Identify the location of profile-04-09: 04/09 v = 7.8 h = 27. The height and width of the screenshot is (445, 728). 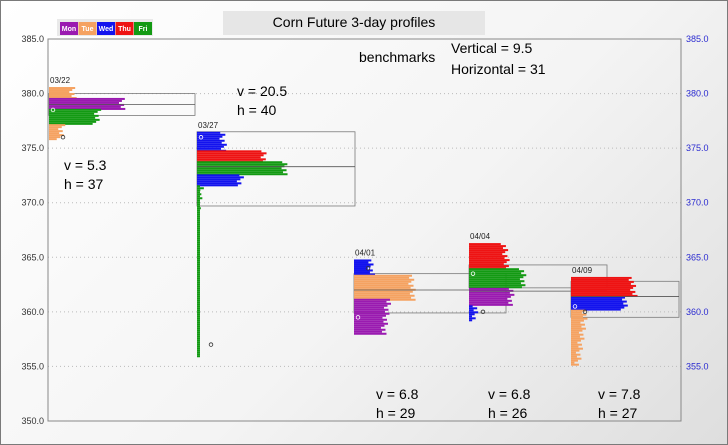
(625, 343).